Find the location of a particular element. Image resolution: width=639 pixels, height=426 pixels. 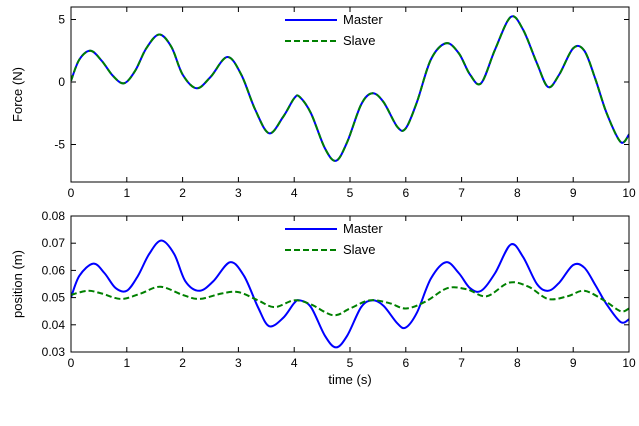

y-tick-label: -5 is located at coordinates (59, 145).